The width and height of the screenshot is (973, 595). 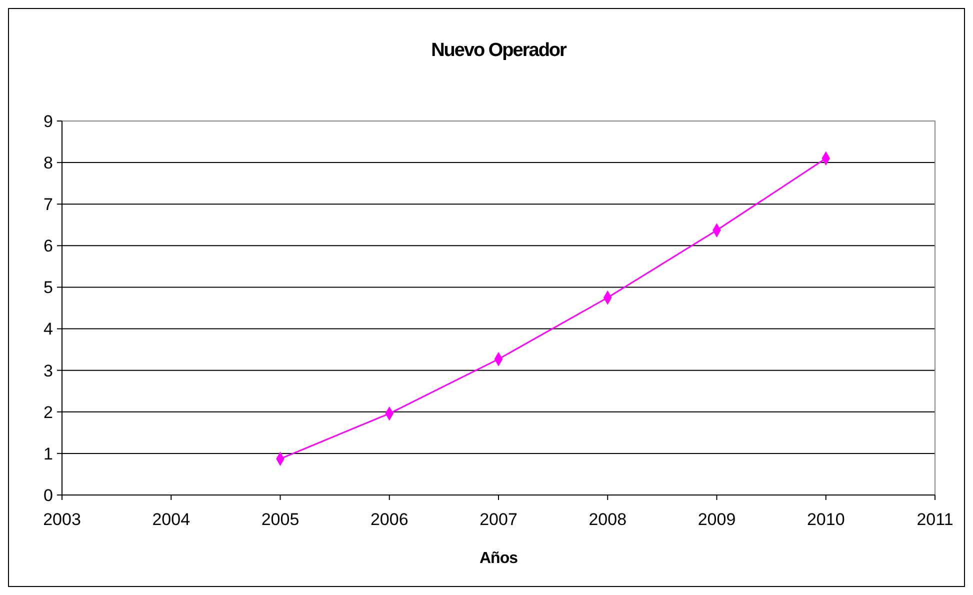 I want to click on y-tick-label: 8, so click(x=48, y=163).